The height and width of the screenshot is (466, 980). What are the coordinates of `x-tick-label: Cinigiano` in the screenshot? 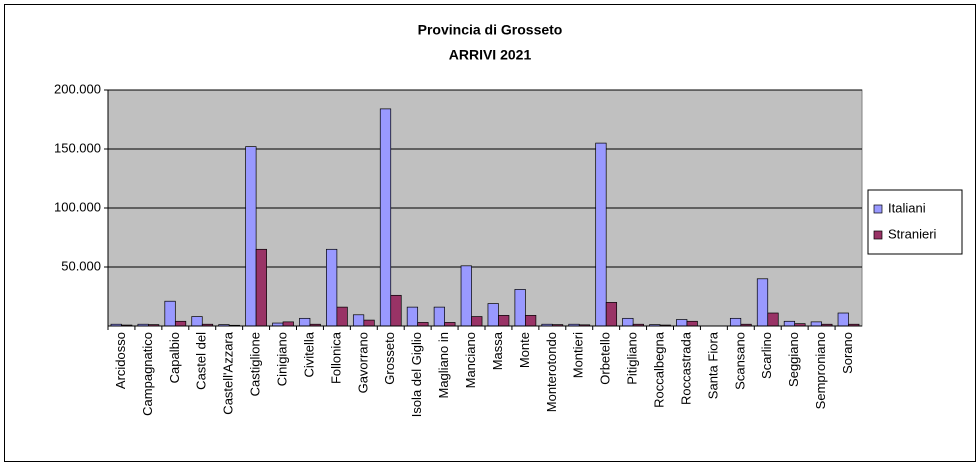 It's located at (281, 359).